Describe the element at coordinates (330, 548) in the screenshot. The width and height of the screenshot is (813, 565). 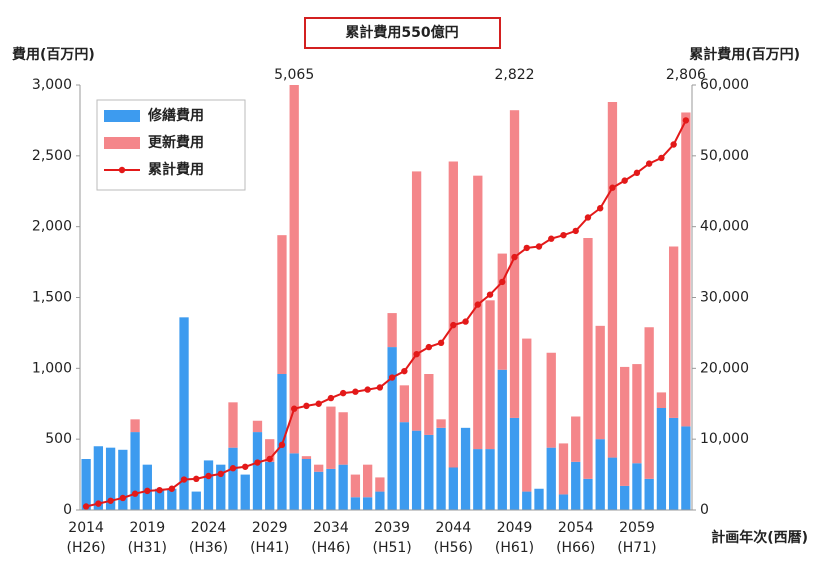
I see `x-tick-sublabel: (H46)` at that location.